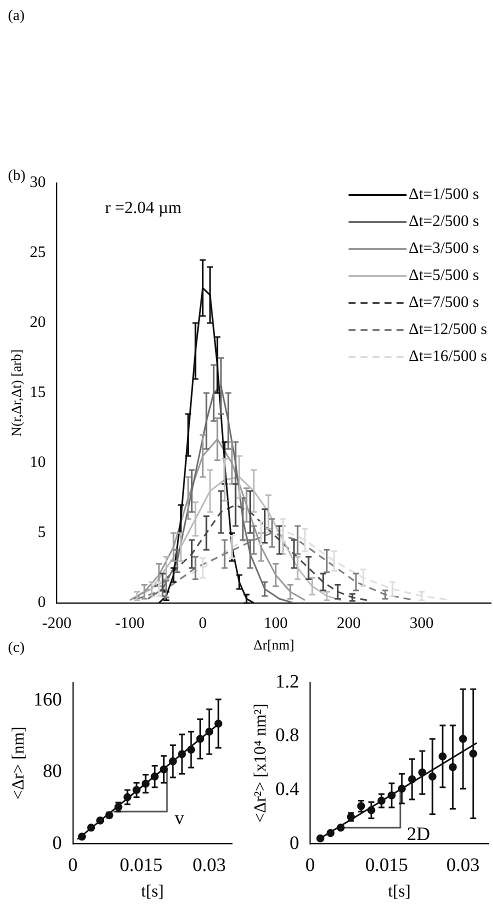 This screenshot has height=905, width=493. I want to click on y-axis-title: <Δr> [nm], so click(18, 763).